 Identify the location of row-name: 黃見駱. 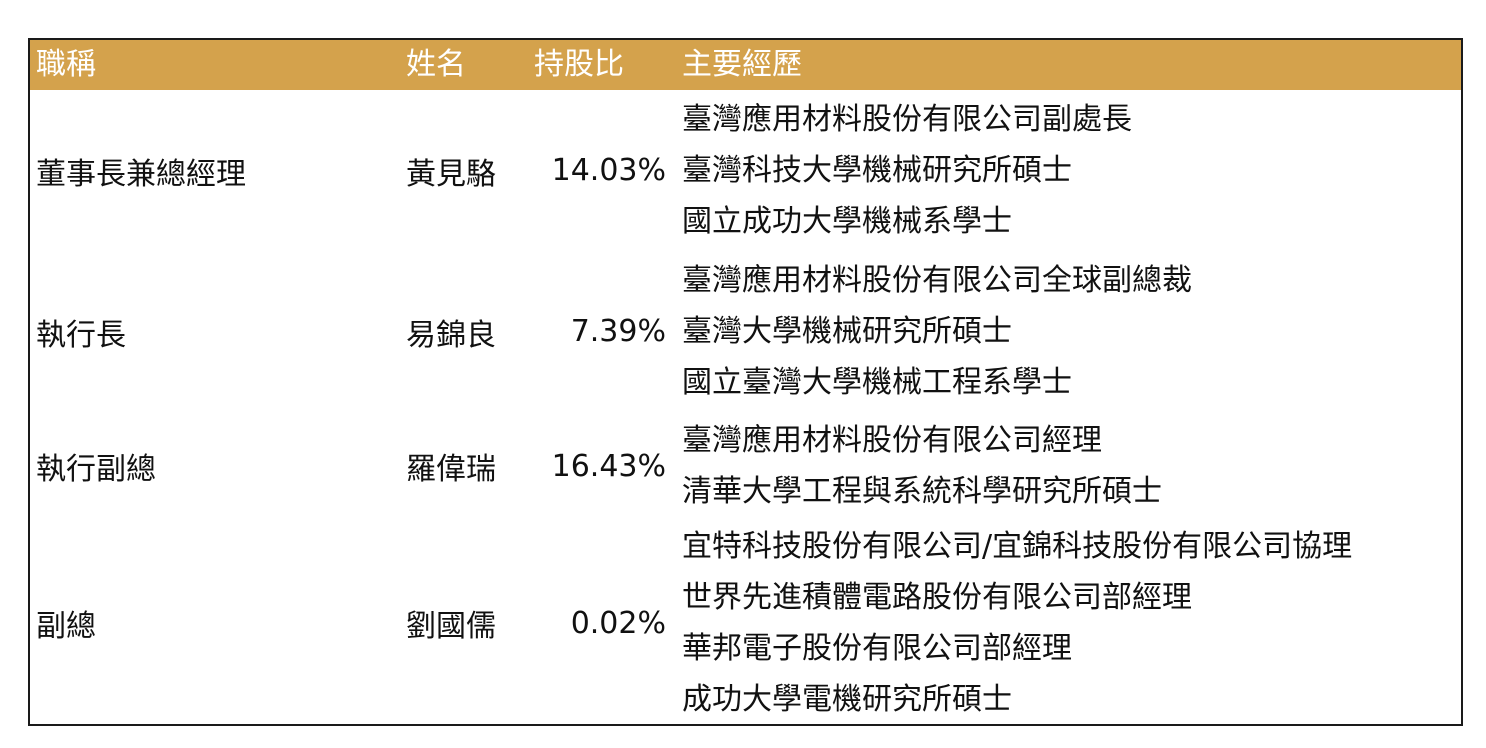
(451, 174).